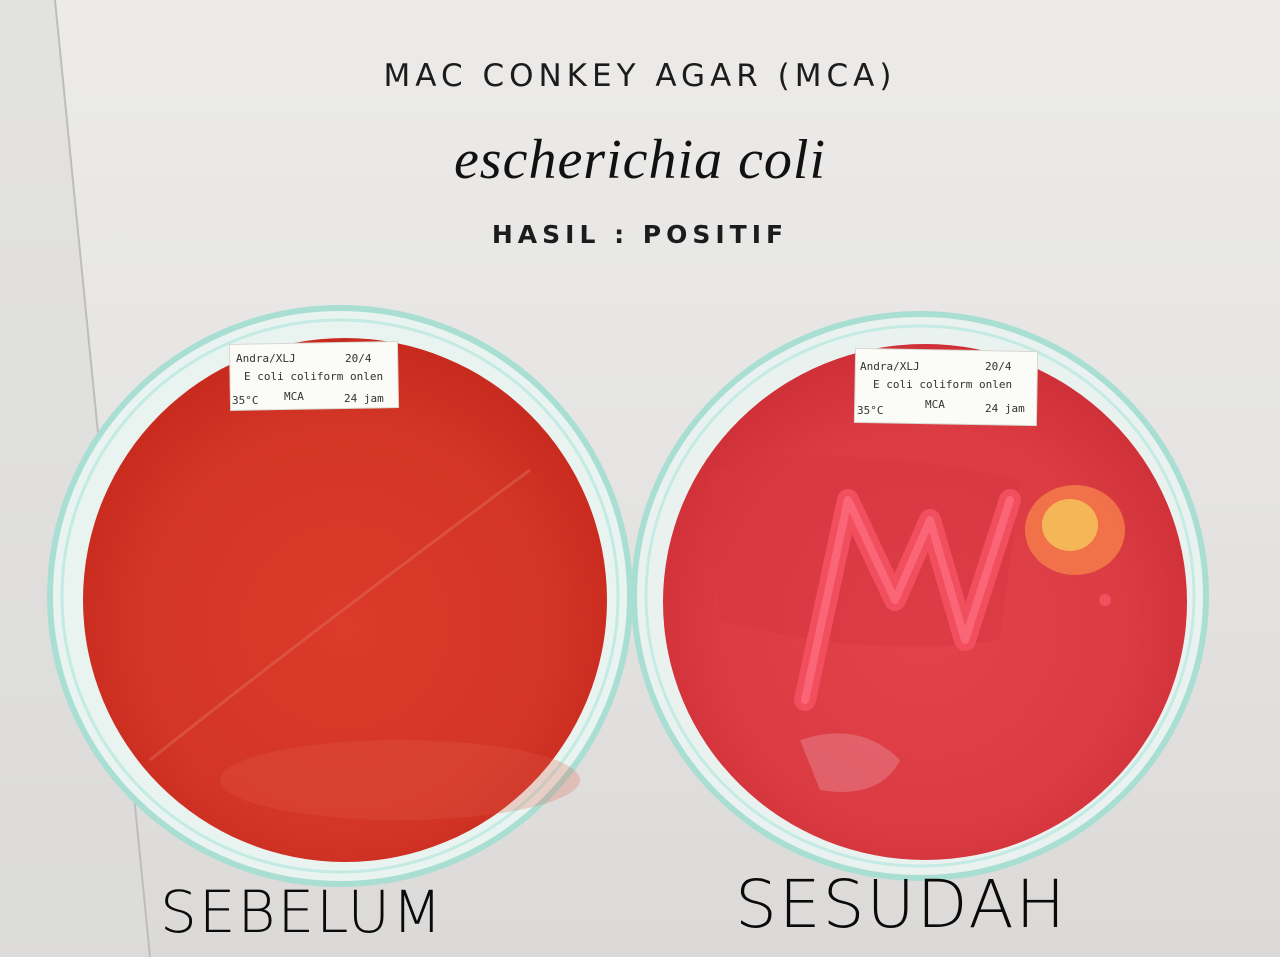  What do you see at coordinates (640, 234) in the screenshot?
I see `result-text: HASIL : POSITIF` at bounding box center [640, 234].